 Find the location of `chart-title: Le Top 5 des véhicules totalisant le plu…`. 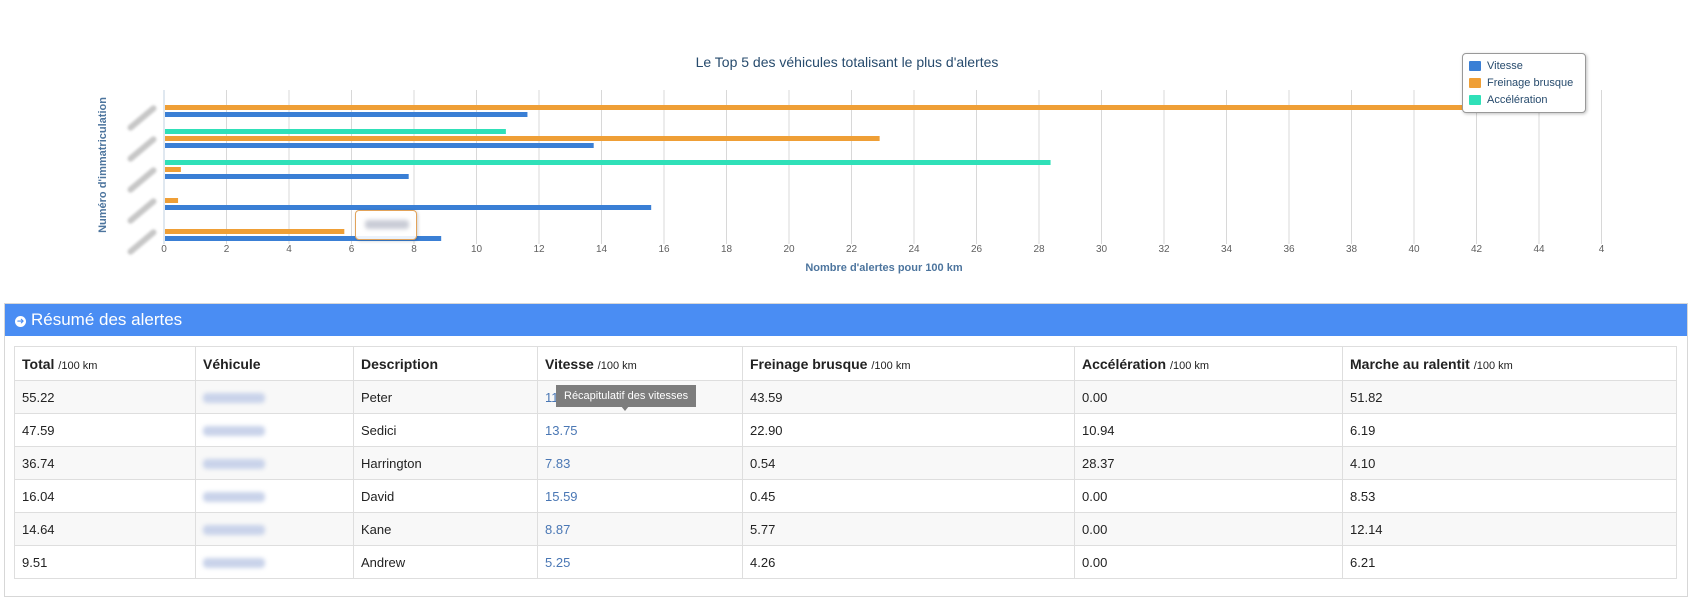

chart-title: Le Top 5 des véhicules totalisant le plu… is located at coordinates (847, 62).